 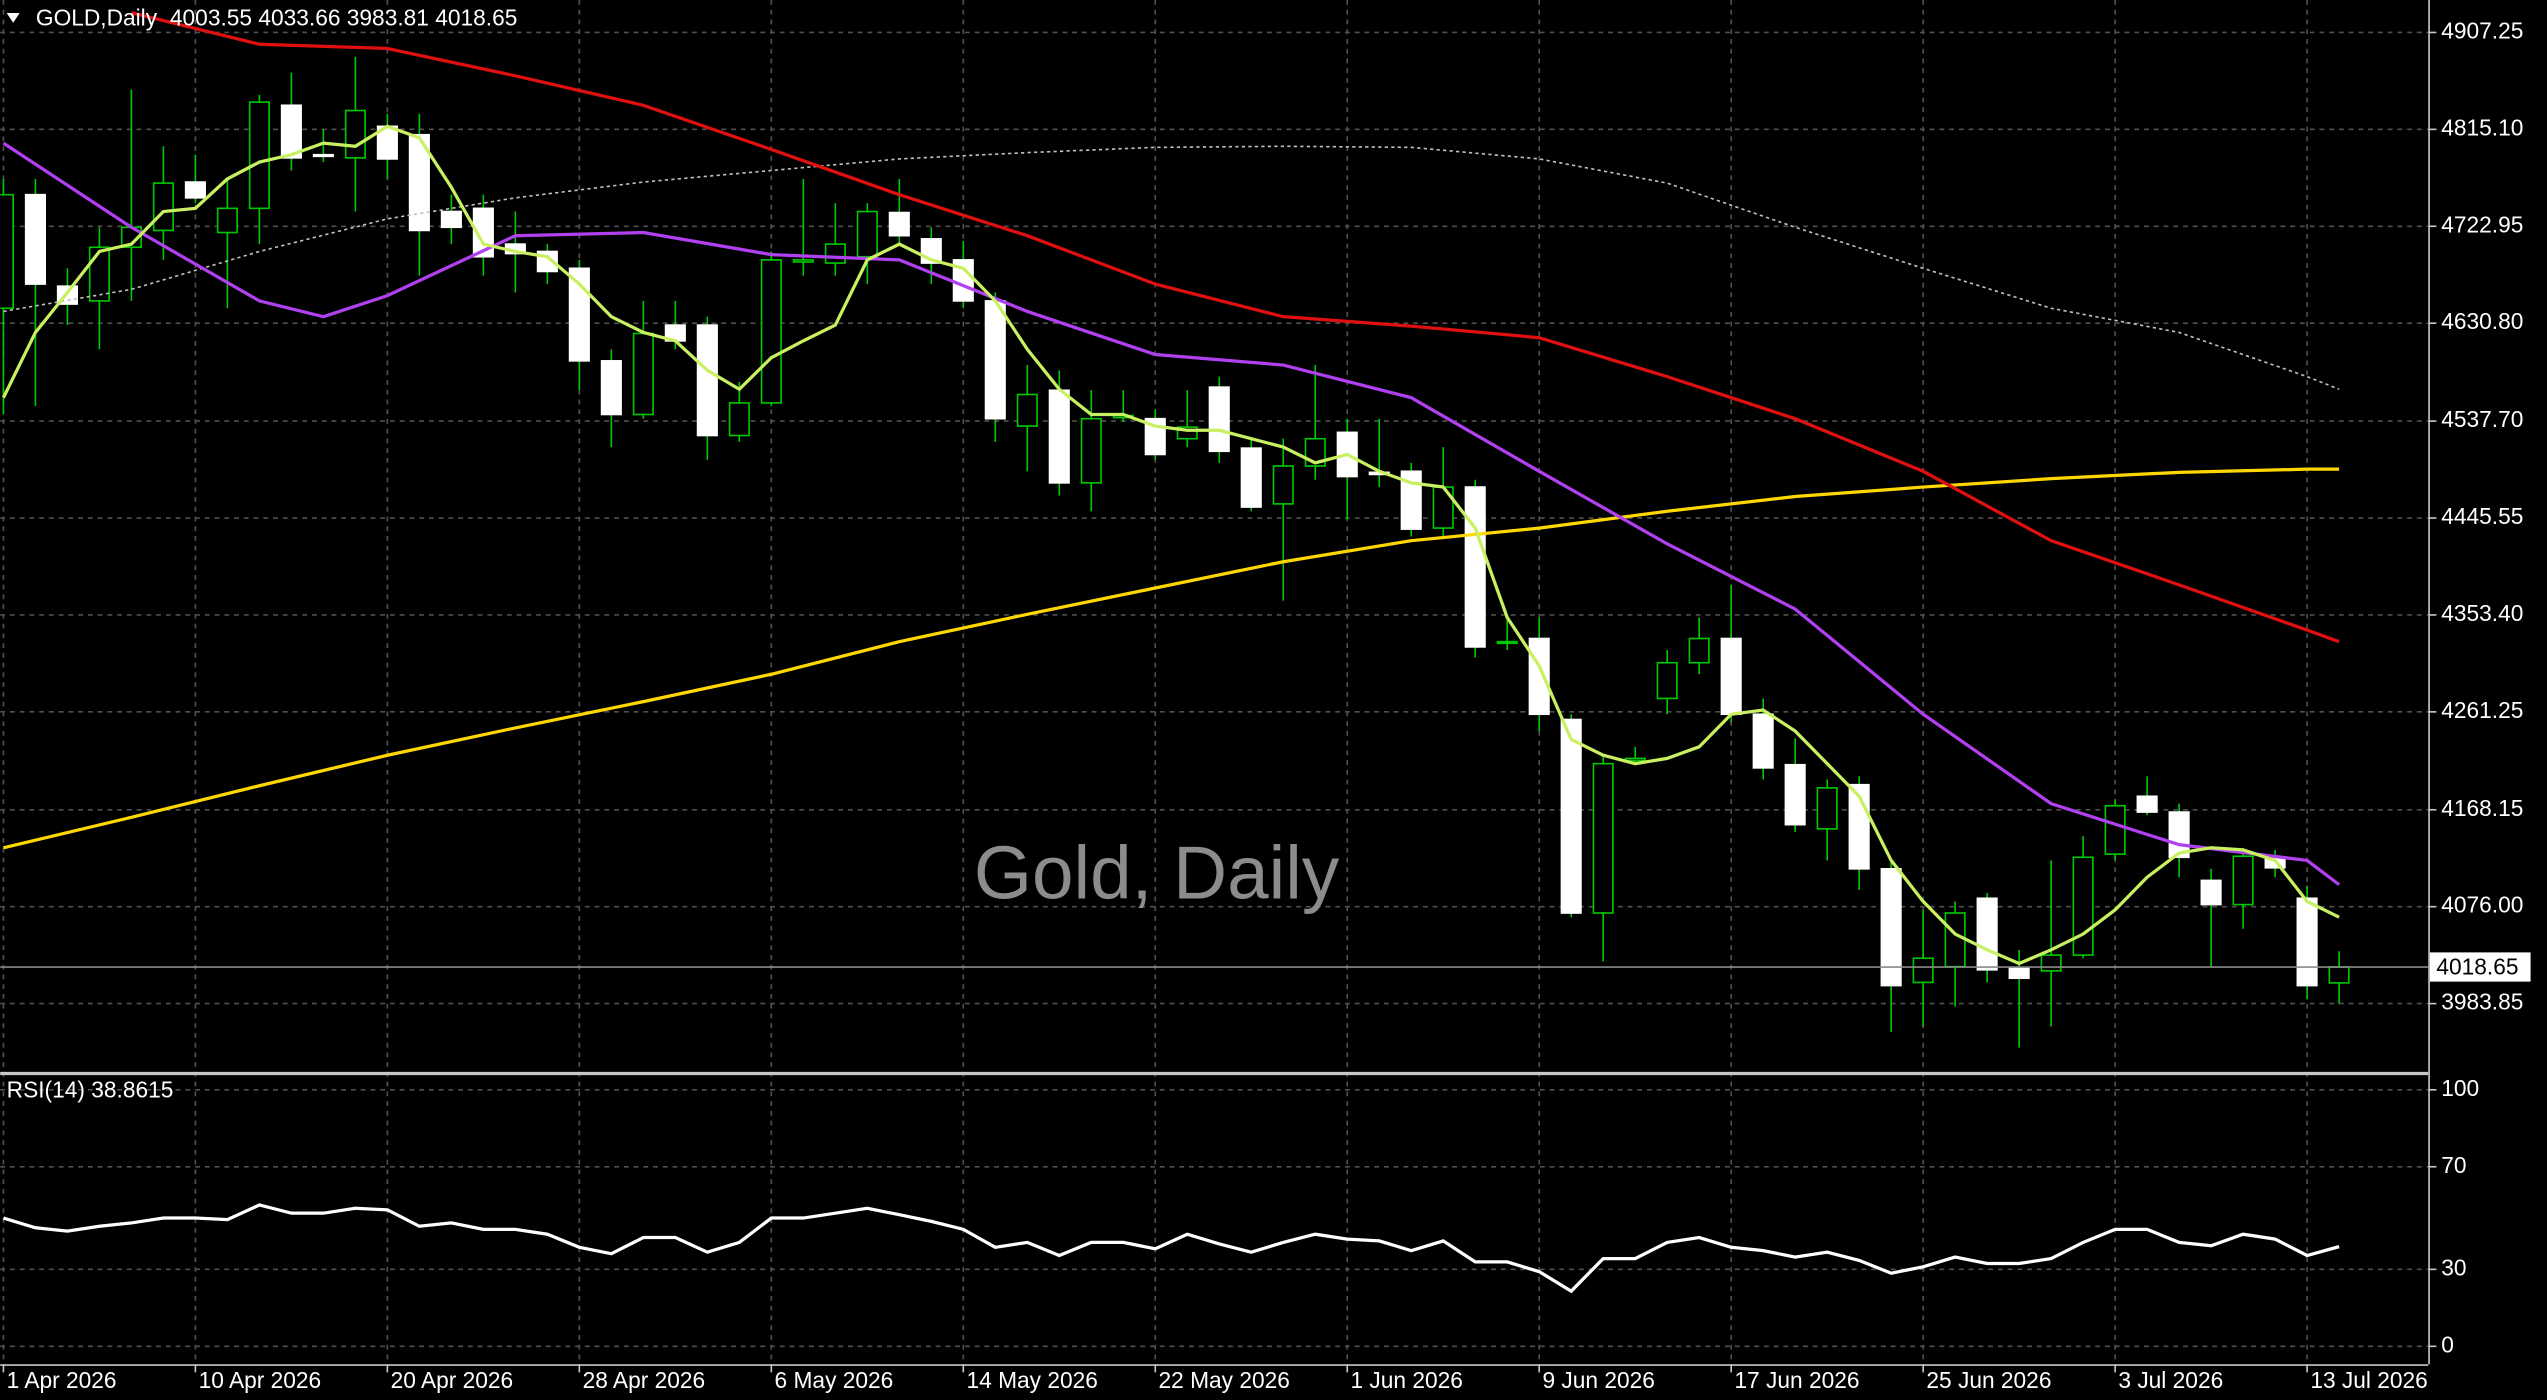 What do you see at coordinates (211, 17) in the screenshot?
I see `open-value: 4003.55` at bounding box center [211, 17].